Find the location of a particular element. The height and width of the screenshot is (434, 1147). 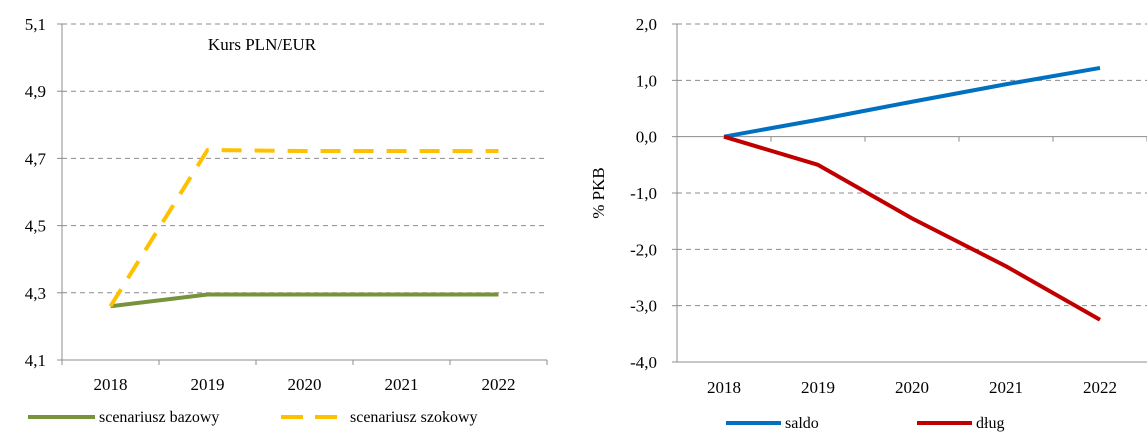

y-tick-label: 4,3 is located at coordinates (35, 293).